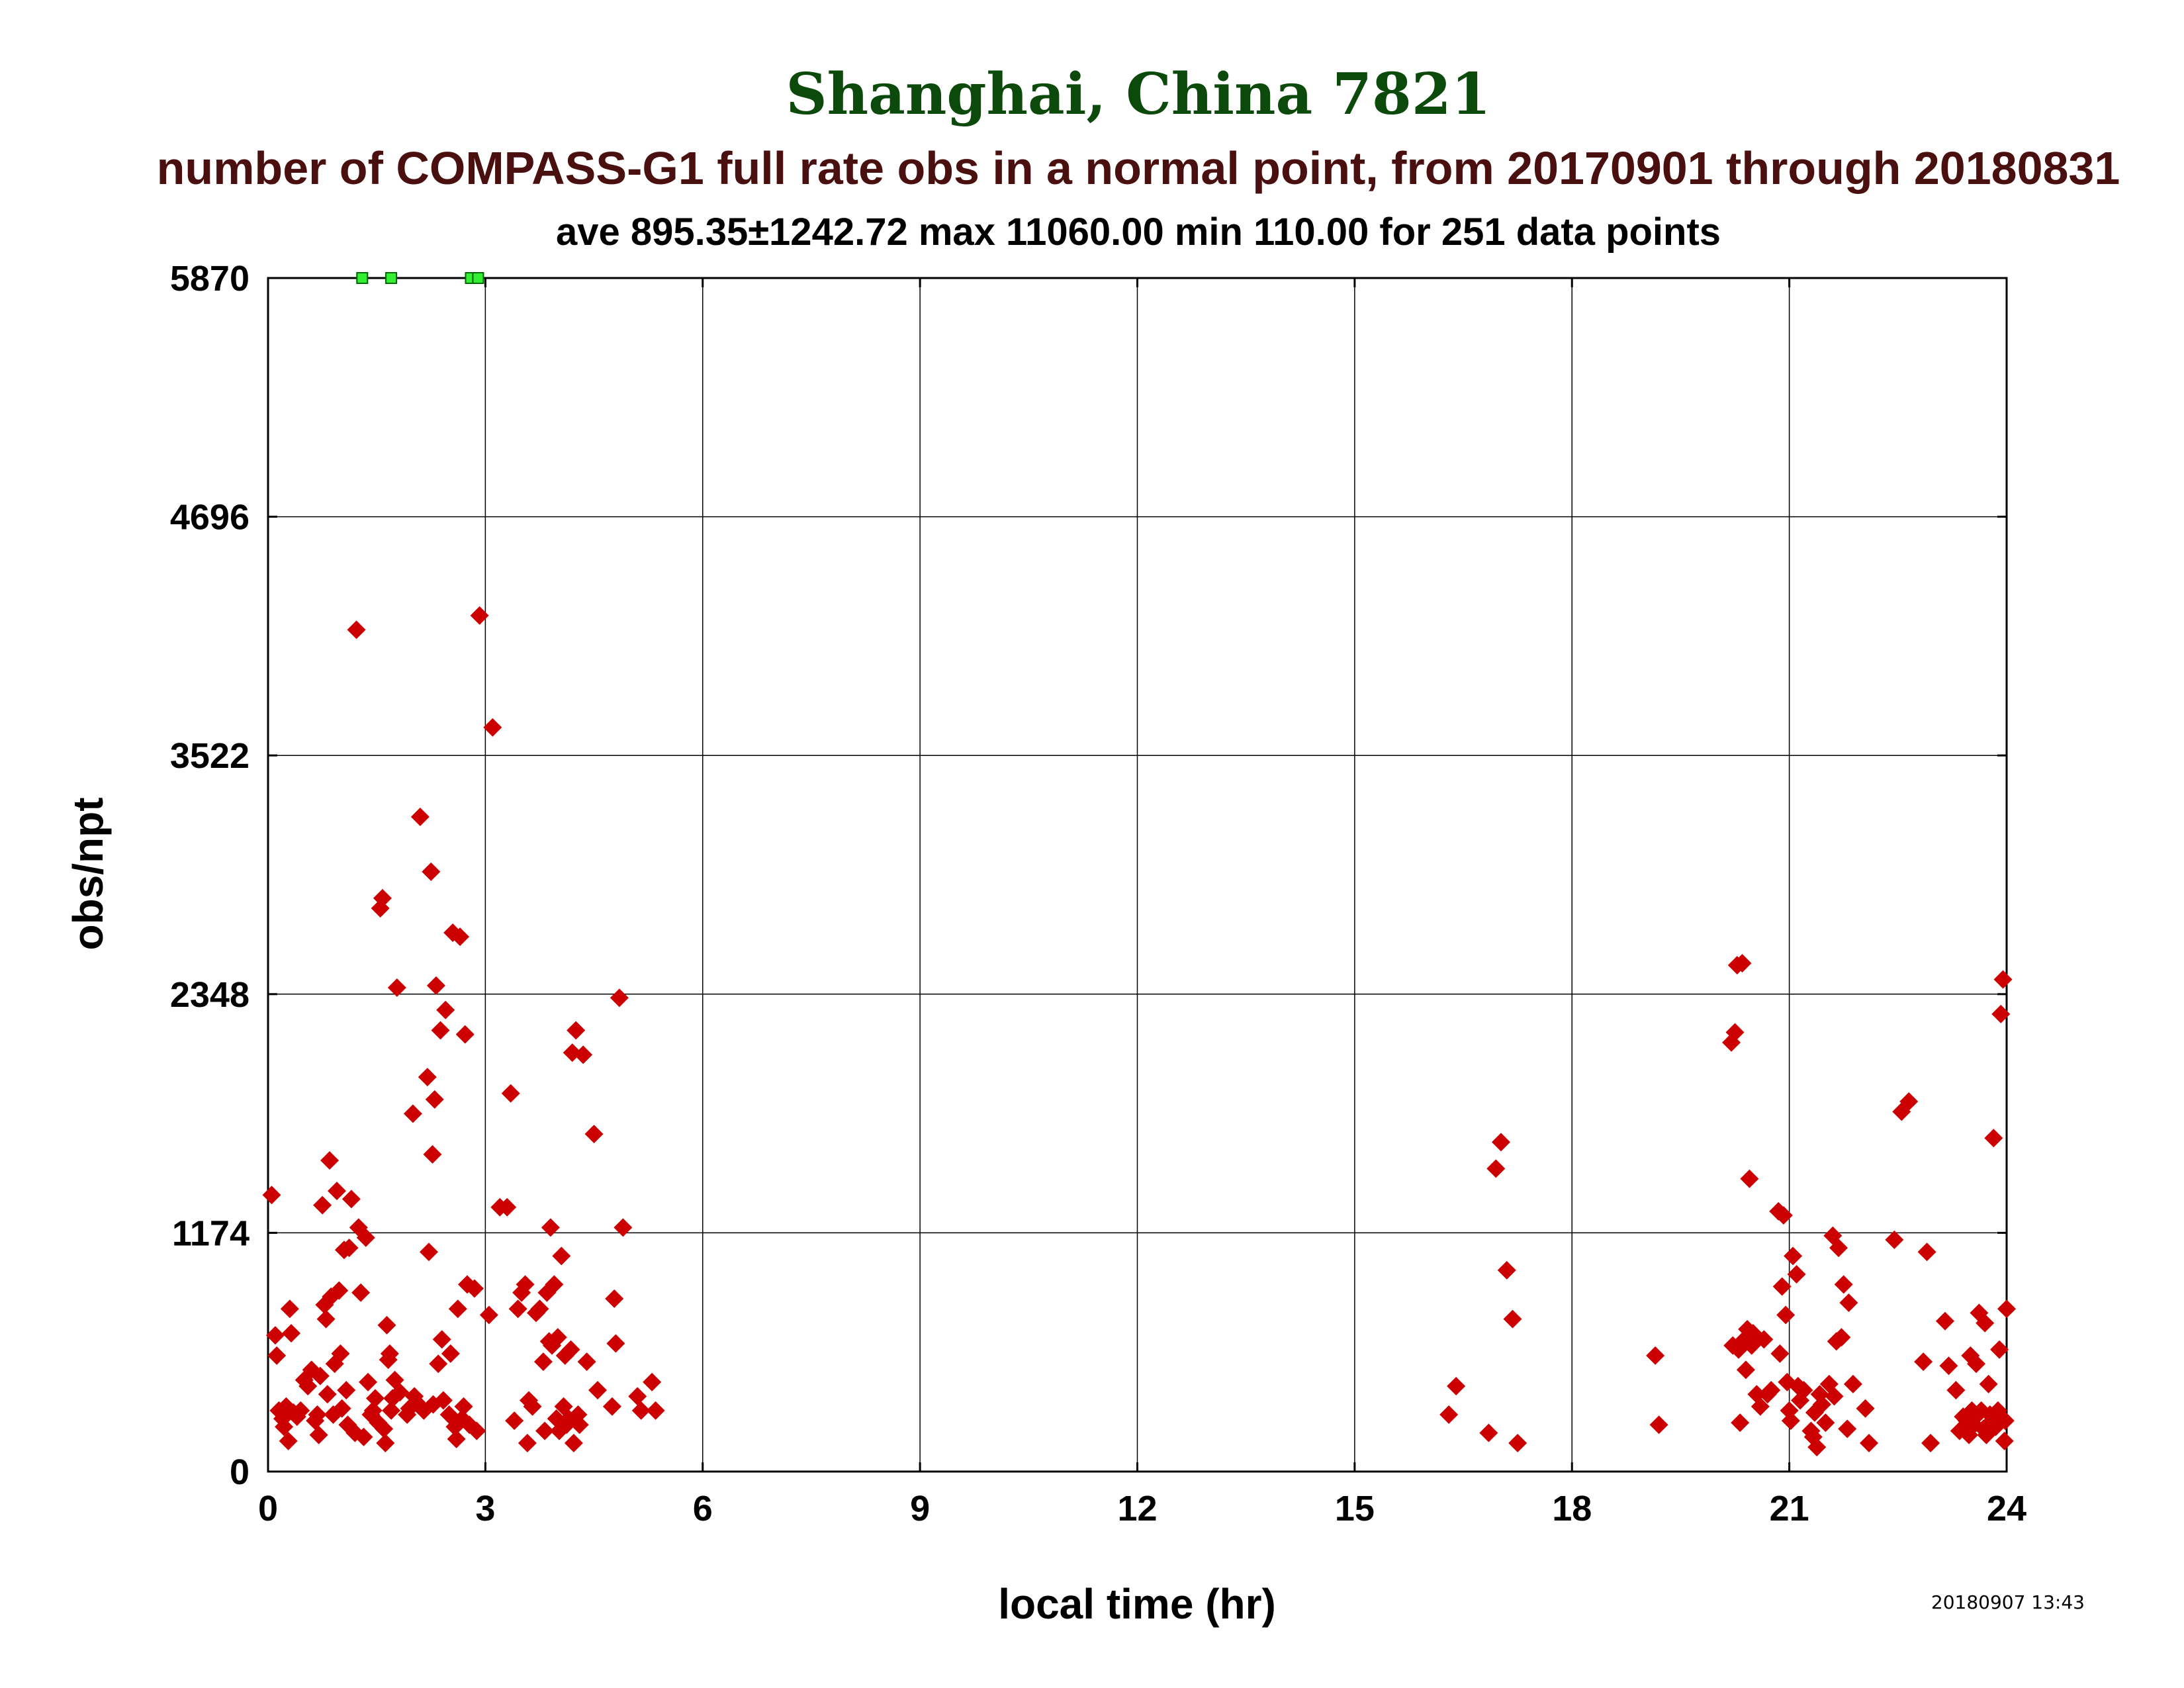 This screenshot has width=2184, height=1688. What do you see at coordinates (920, 1508) in the screenshot?
I see `x-tick-label: 9` at bounding box center [920, 1508].